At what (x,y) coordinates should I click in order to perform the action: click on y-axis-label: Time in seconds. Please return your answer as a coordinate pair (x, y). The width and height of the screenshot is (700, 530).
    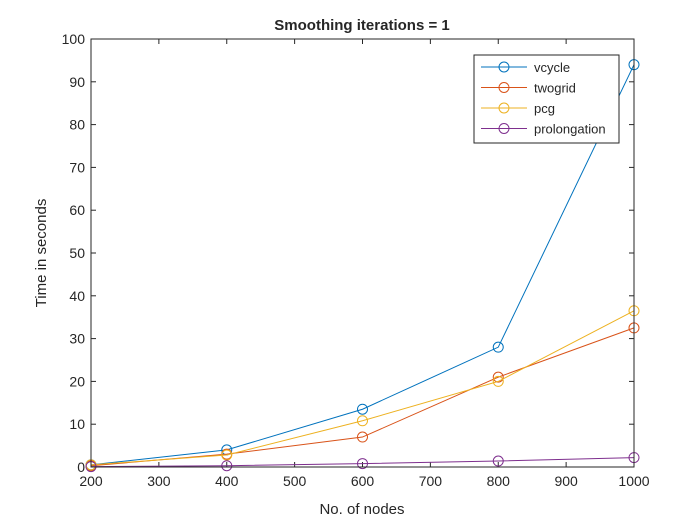
    Looking at the image, I should click on (41, 253).